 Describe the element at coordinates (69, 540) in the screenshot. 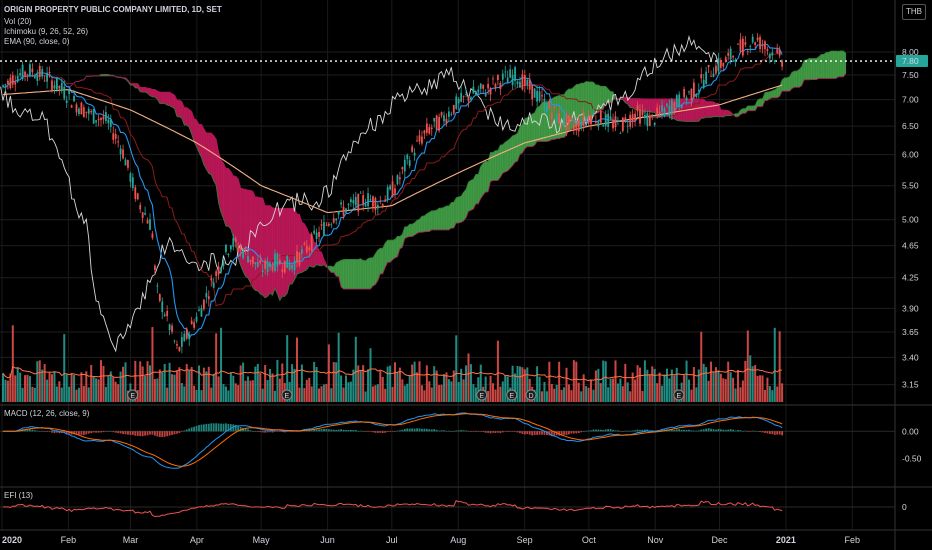

I see `time-axis-label: Feb` at that location.